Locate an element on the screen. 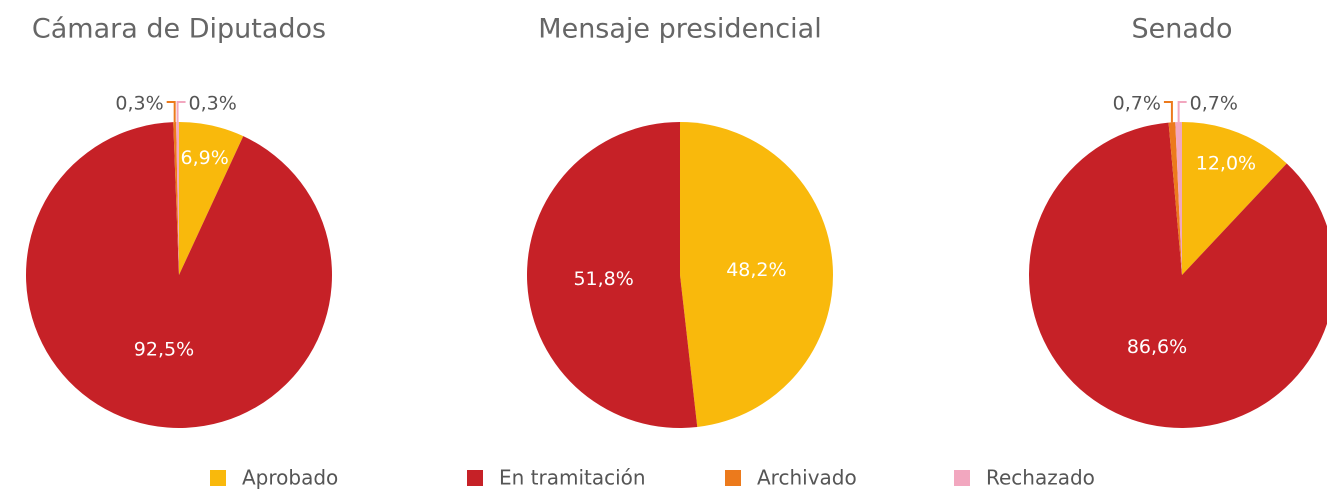 This screenshot has height=491, width=1327. value-label: 92,5% is located at coordinates (164, 350).